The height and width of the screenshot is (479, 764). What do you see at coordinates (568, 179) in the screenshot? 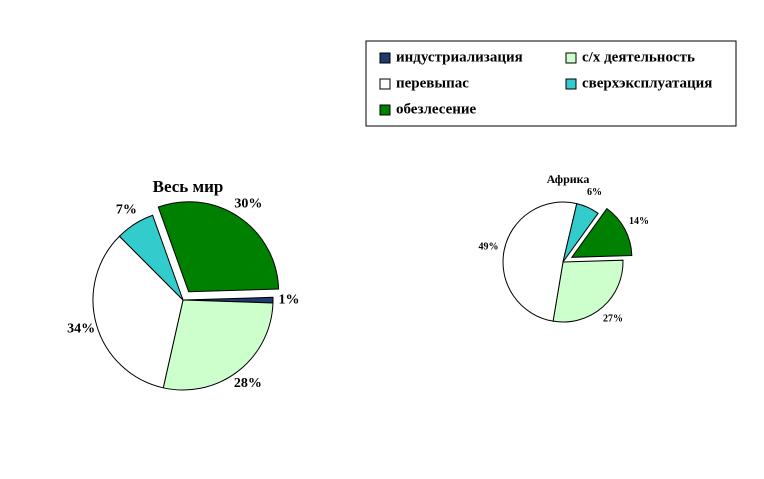
I see `pie-title: Африка` at bounding box center [568, 179].